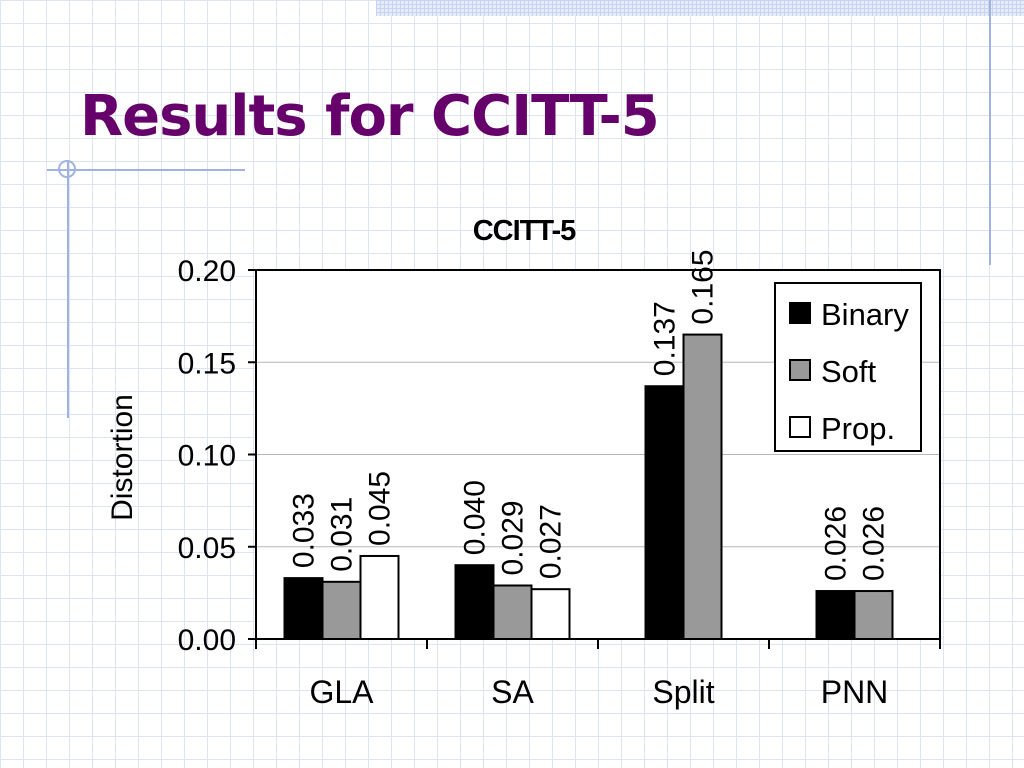 This screenshot has width=1024, height=768. Describe the element at coordinates (849, 371) in the screenshot. I see `legend-label: Soft` at that location.